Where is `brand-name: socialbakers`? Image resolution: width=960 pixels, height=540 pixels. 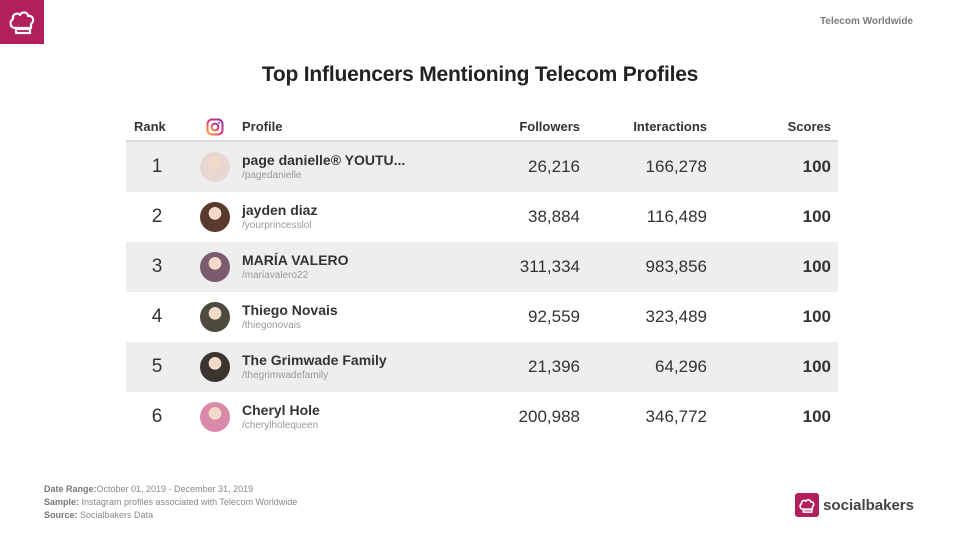 brand-name: socialbakers is located at coordinates (868, 505).